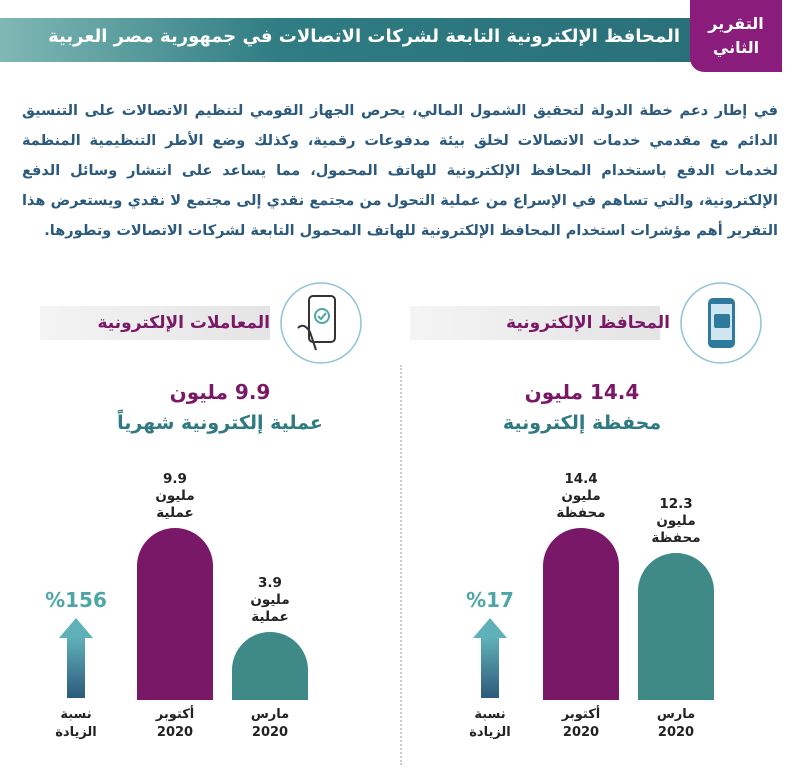  What do you see at coordinates (270, 600) in the screenshot?
I see `value-label: 3.9 مليون عملية` at bounding box center [270, 600].